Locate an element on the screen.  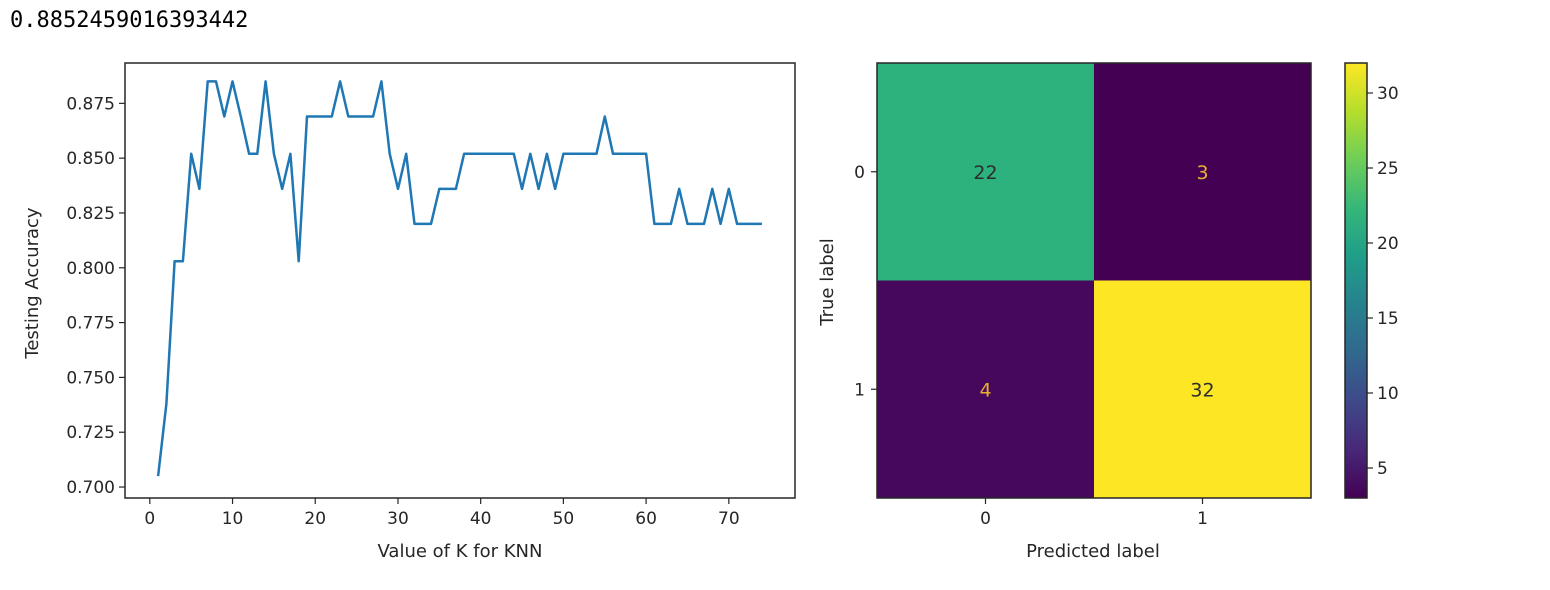
y-tick-label: 0.875 is located at coordinates (90, 104).